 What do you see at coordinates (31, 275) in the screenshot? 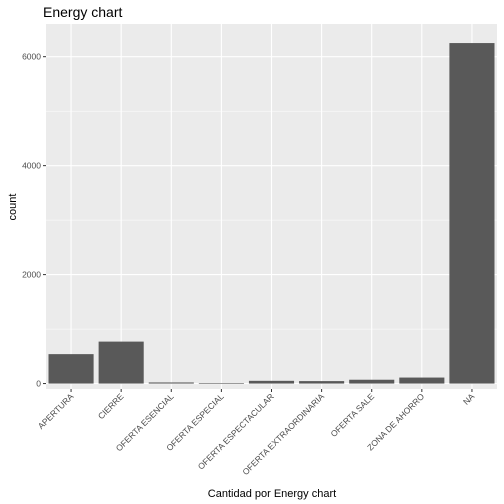
I see `y-tick-label: 2000` at bounding box center [31, 275].